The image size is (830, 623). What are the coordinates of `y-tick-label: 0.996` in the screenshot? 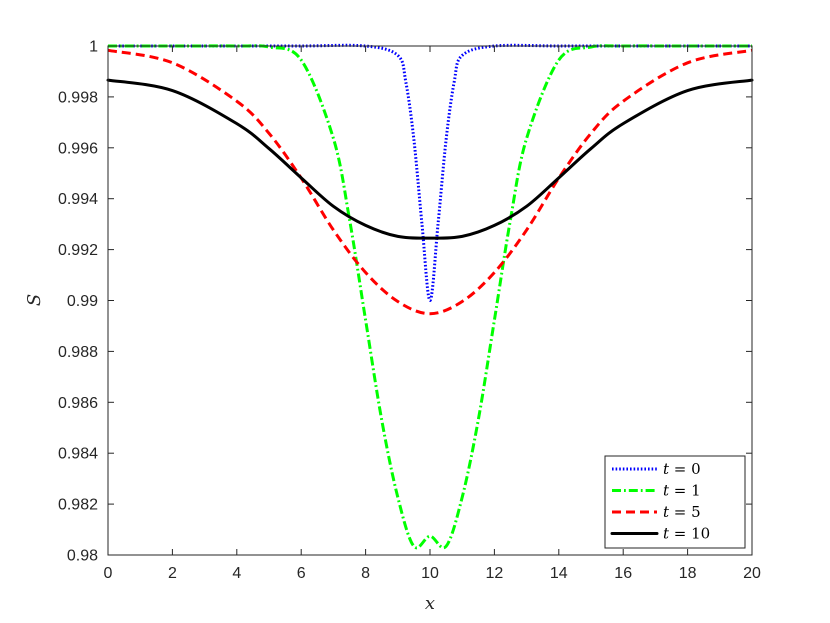 It's located at (78, 148).